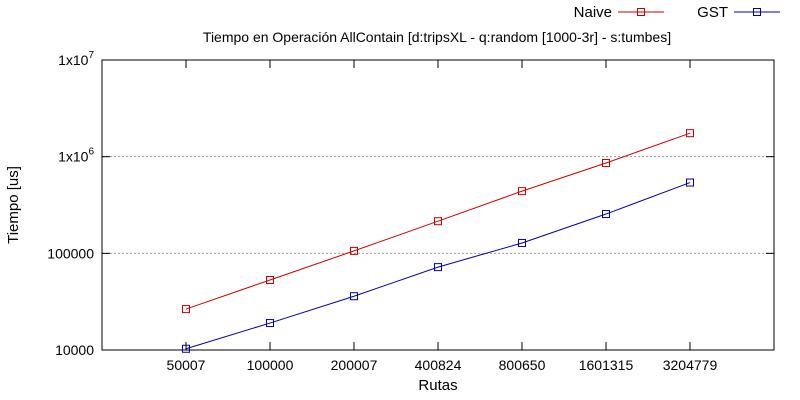  I want to click on x-tick-label: 1601315, so click(606, 365).